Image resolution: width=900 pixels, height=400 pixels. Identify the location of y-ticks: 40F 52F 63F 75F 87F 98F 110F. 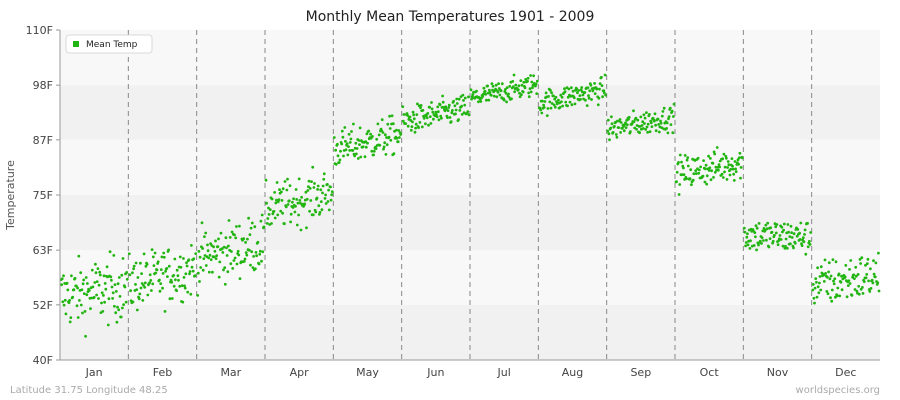
(43, 195).